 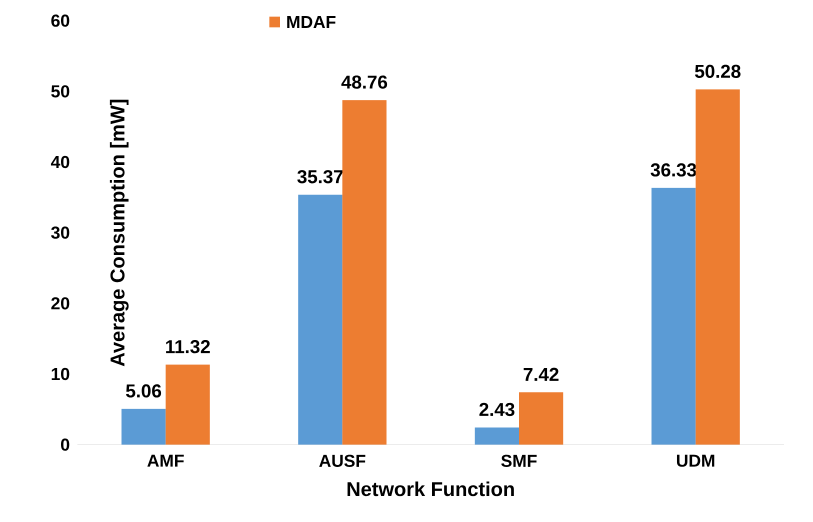 I want to click on x-tick-label: AUSF, so click(x=342, y=460).